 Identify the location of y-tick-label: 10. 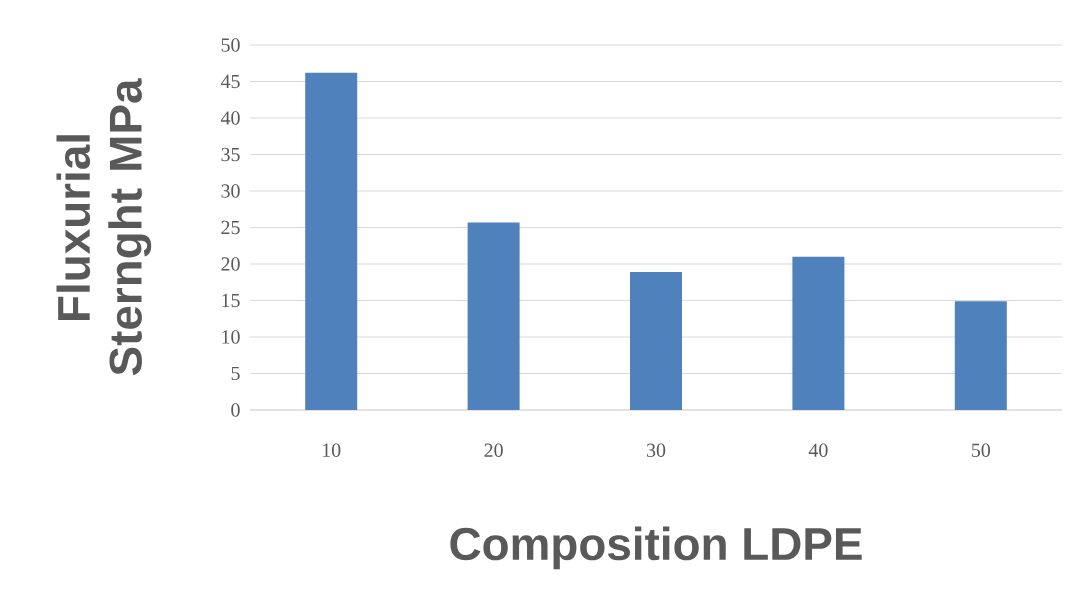
(231, 337).